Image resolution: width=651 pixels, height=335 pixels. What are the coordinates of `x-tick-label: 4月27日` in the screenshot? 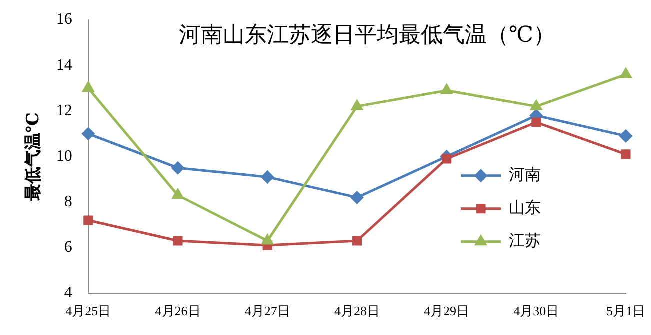 It's located at (267, 311).